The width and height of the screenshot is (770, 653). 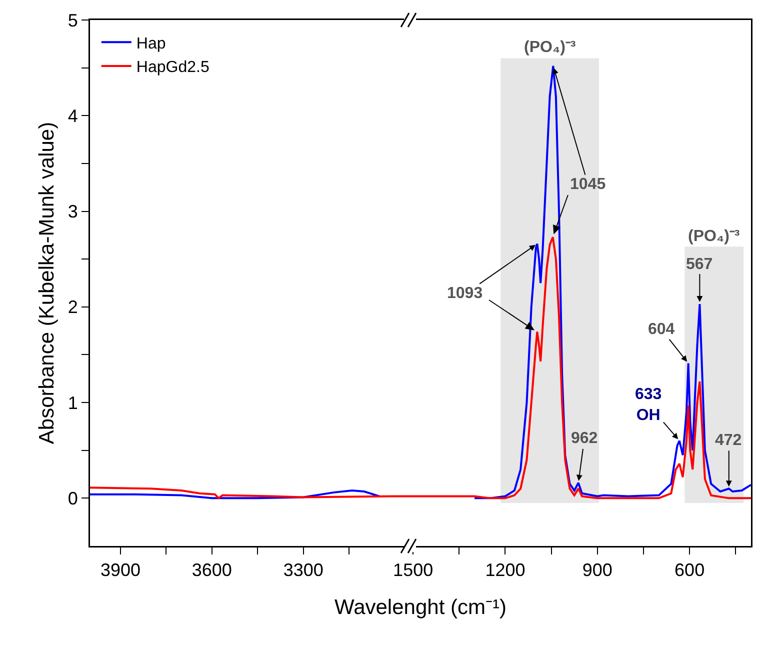 I want to click on y-tick-label: 3, so click(x=73, y=212).